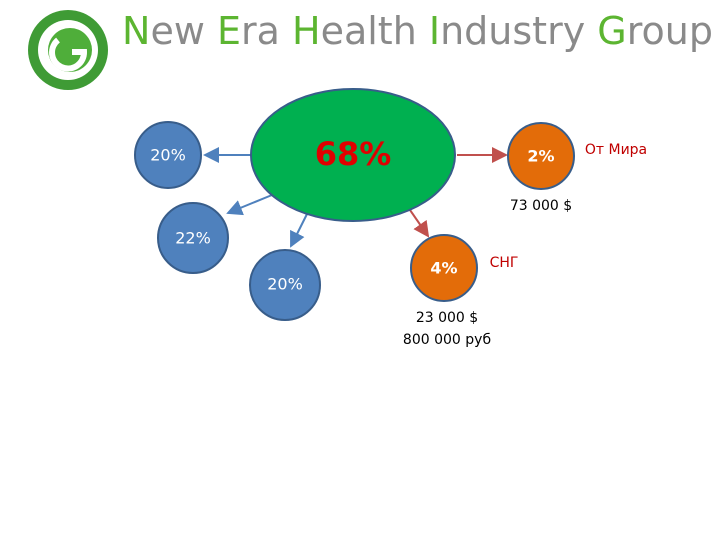 The height and width of the screenshot is (540, 720). I want to click on node-amount: 800 000 руб, so click(447, 340).